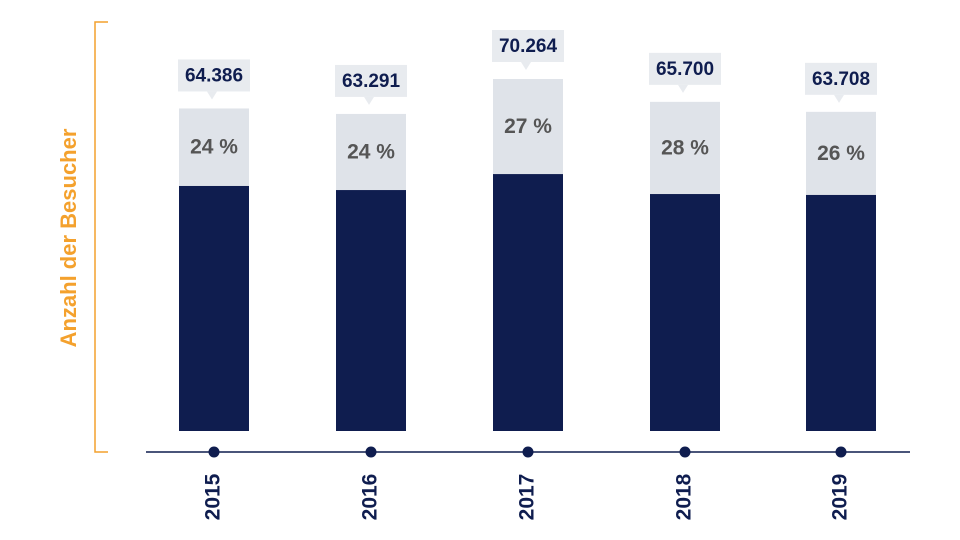  What do you see at coordinates (214, 308) in the screenshot?
I see `bar-segment-other-2015` at bounding box center [214, 308].